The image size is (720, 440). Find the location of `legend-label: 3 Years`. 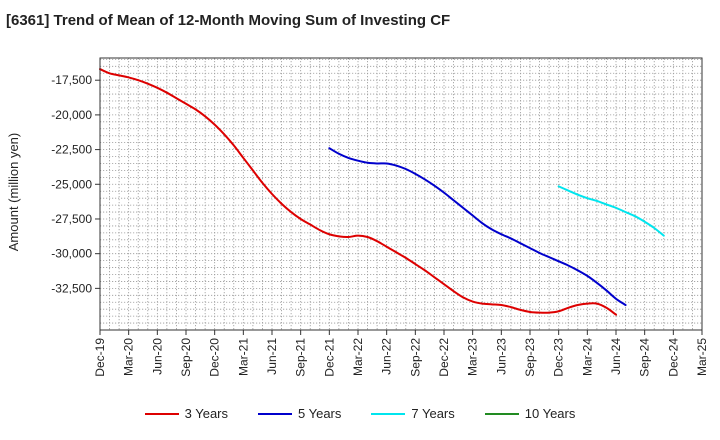

legend-label: 3 Years is located at coordinates (206, 413).